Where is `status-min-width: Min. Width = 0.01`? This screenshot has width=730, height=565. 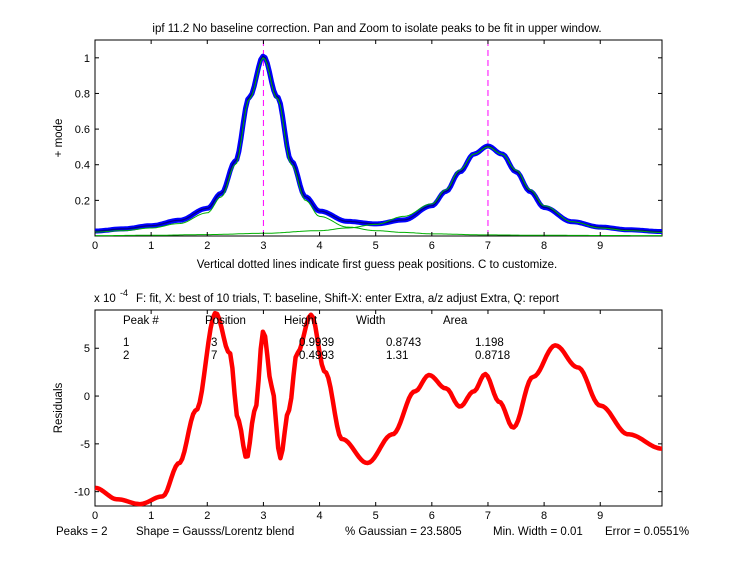 status-min-width: Min. Width = 0.01 is located at coordinates (538, 532).